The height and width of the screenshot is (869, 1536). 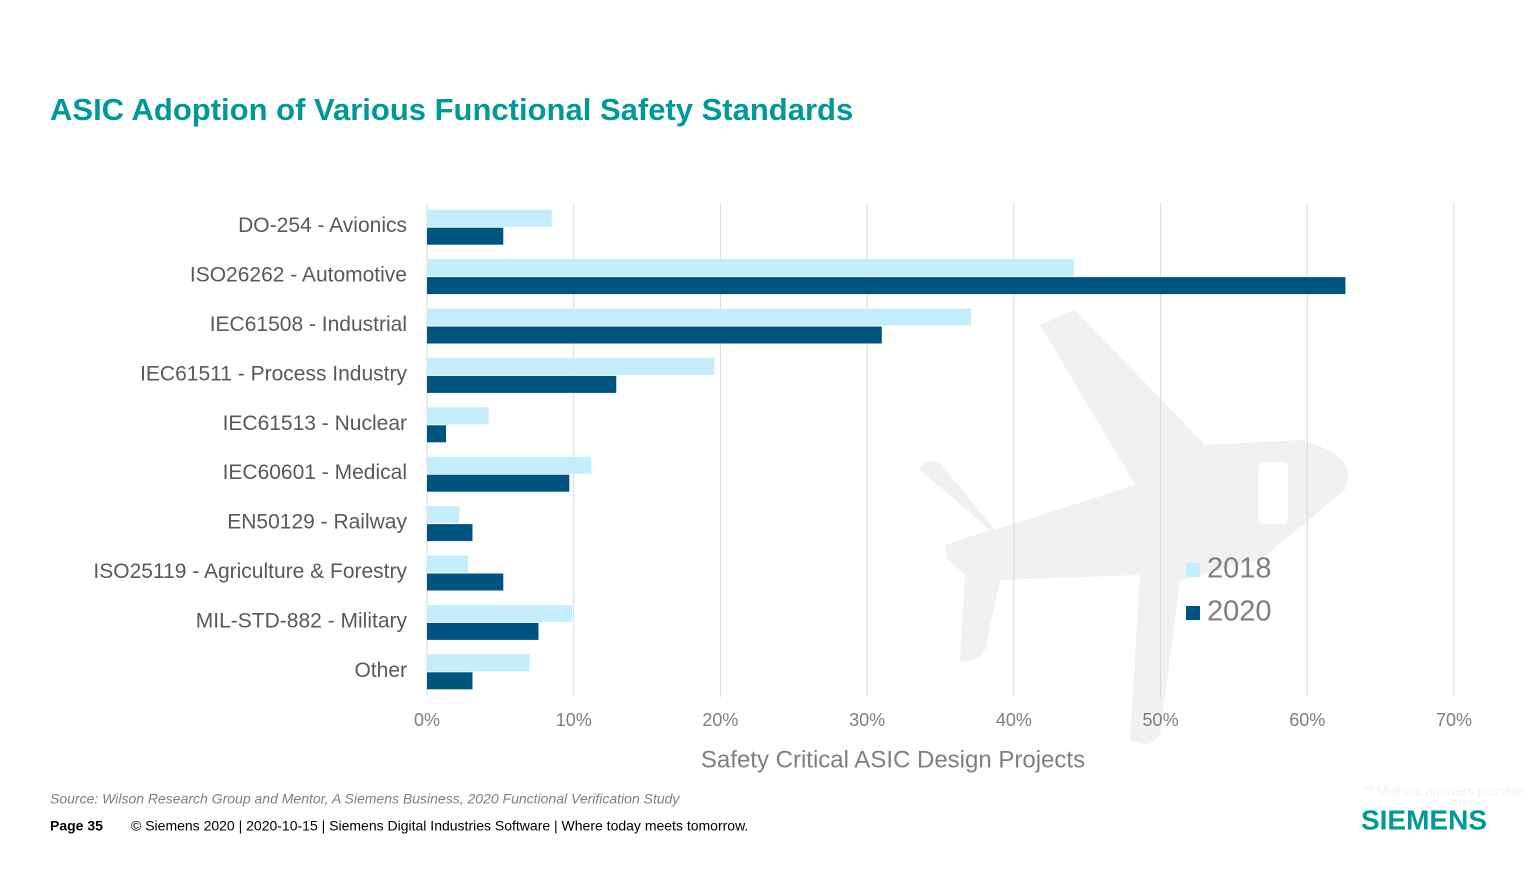 What do you see at coordinates (1273, 493) in the screenshot?
I see `airplane-window` at bounding box center [1273, 493].